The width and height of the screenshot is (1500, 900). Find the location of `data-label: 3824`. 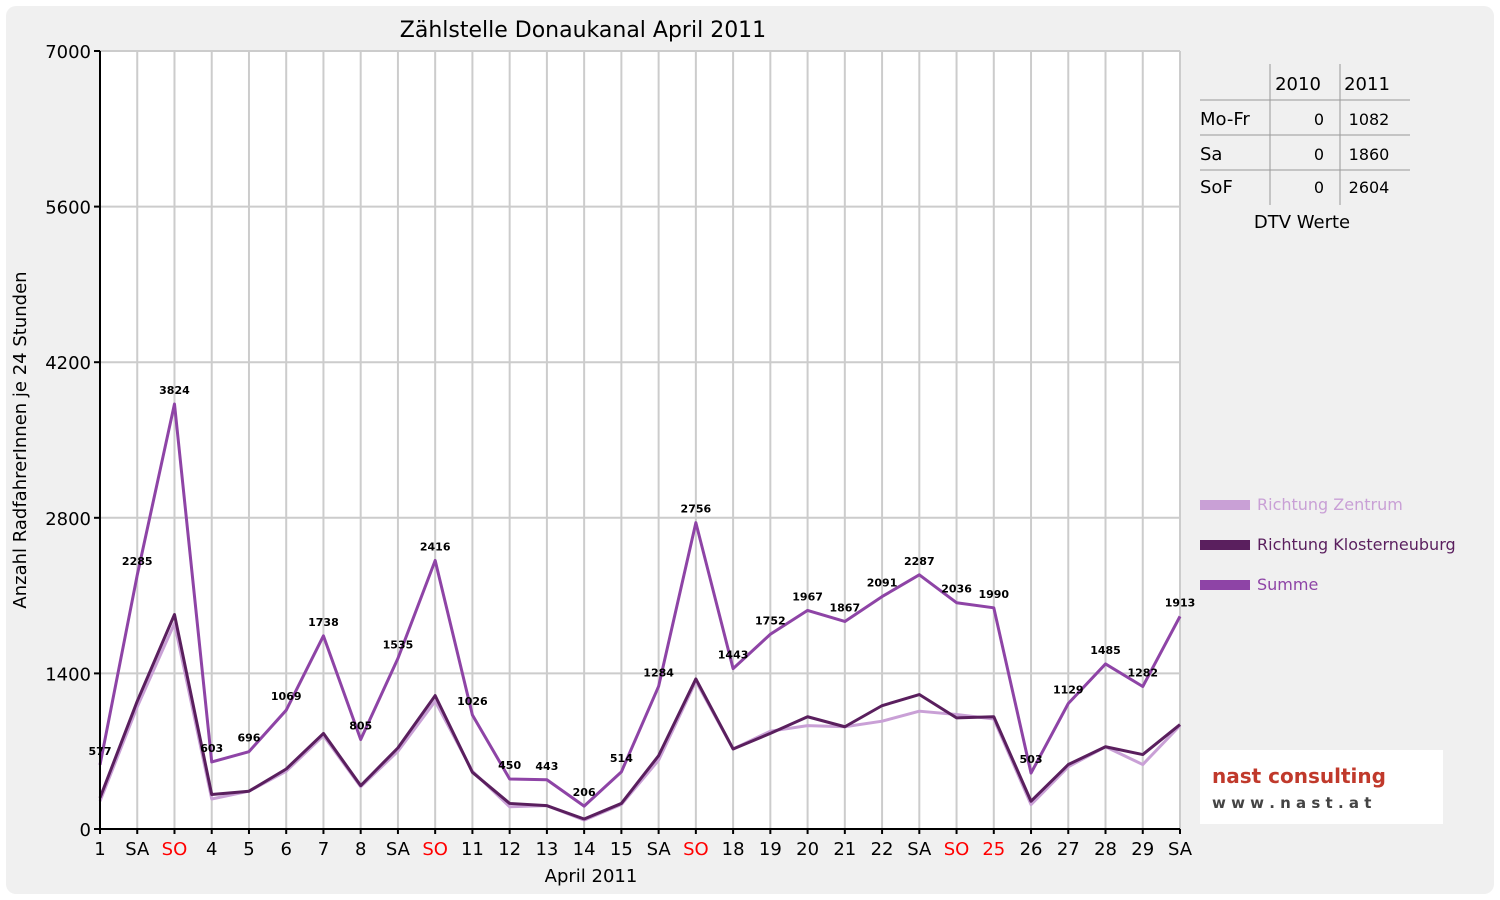

data-label: 3824 is located at coordinates (174, 390).